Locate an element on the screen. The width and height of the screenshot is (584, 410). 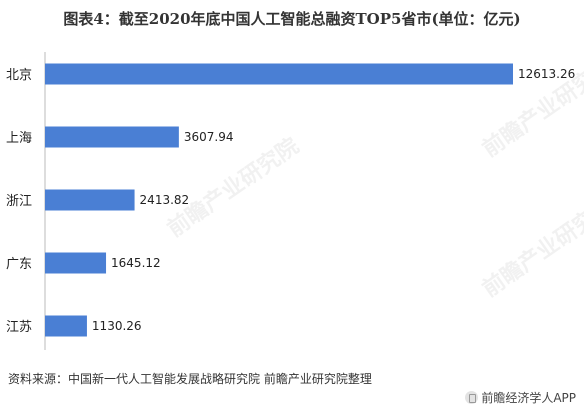
category-label: 上海 is located at coordinates (19, 138).